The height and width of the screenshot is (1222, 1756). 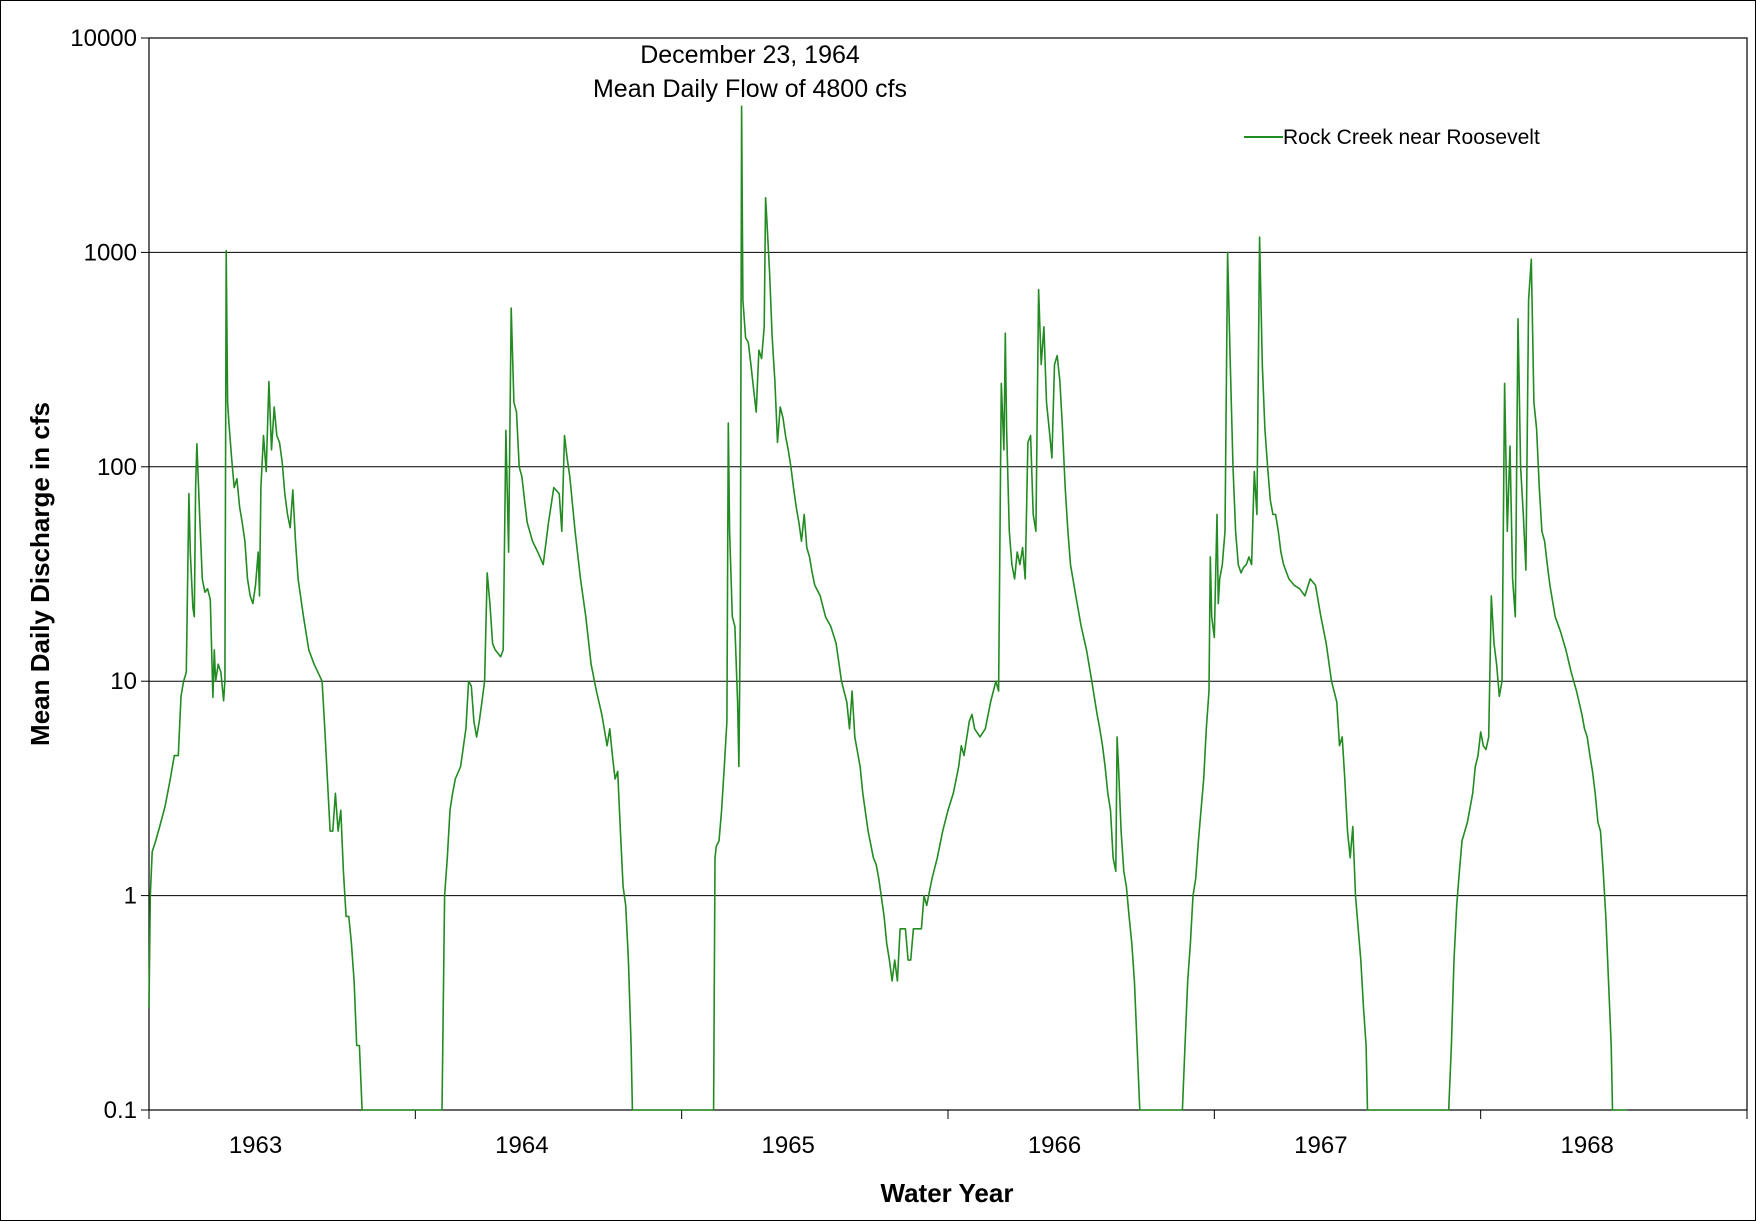 What do you see at coordinates (1411, 137) in the screenshot?
I see `legend-label: Rock Creek near Roosevelt` at bounding box center [1411, 137].